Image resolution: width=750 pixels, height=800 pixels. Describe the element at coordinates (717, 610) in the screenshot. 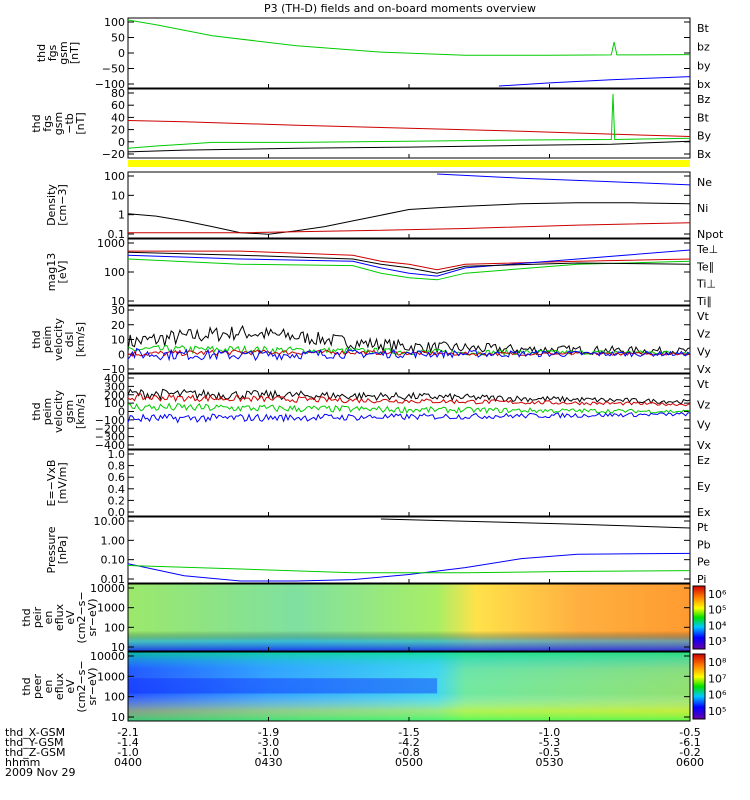

I see `colorbar-tick: 10⁵` at that location.